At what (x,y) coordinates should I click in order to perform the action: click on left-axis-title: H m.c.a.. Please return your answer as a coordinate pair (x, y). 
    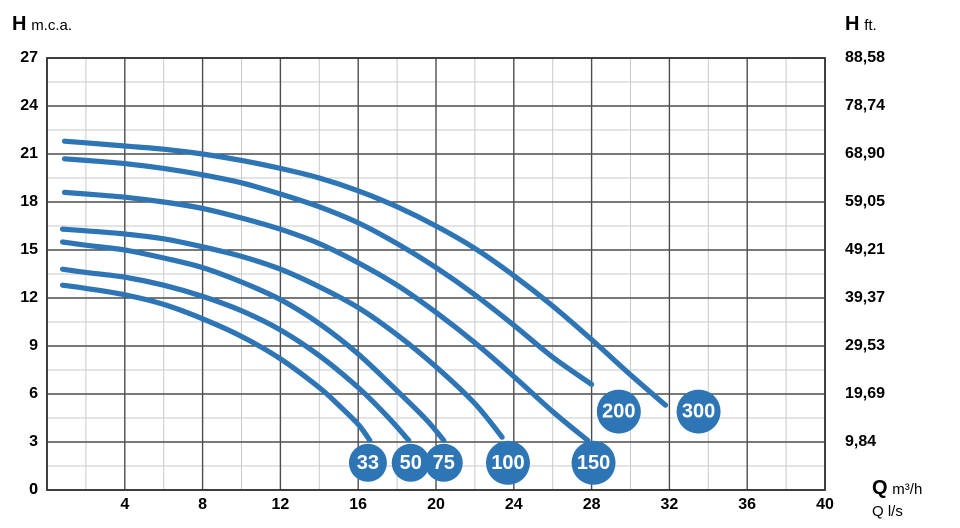
    Looking at the image, I should click on (42, 24).